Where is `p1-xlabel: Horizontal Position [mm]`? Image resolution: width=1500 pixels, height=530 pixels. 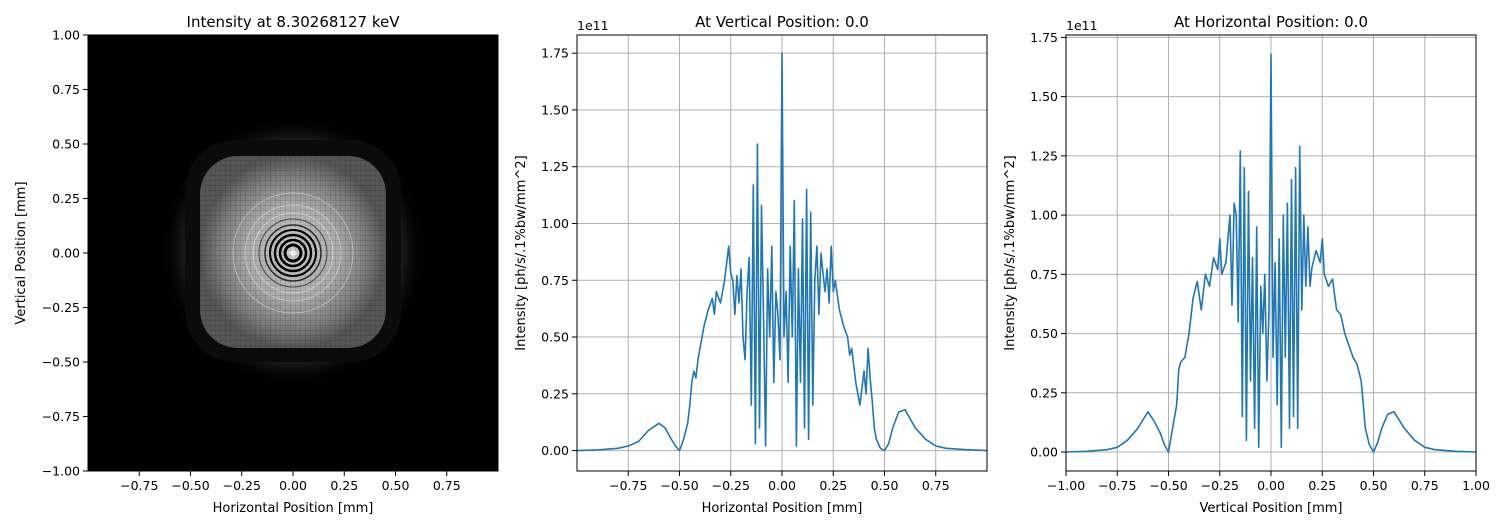 p1-xlabel: Horizontal Position [mm] is located at coordinates (293, 508).